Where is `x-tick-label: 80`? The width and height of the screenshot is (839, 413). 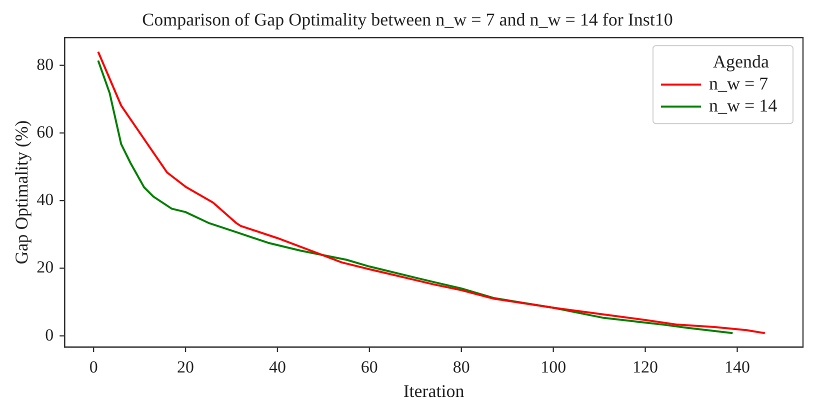 x-tick-label: 80 is located at coordinates (461, 367).